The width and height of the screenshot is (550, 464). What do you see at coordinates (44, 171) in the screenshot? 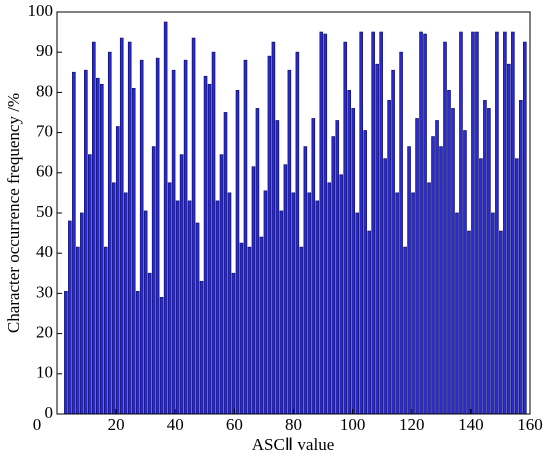
I see `y-tick-label: 60` at bounding box center [44, 171].